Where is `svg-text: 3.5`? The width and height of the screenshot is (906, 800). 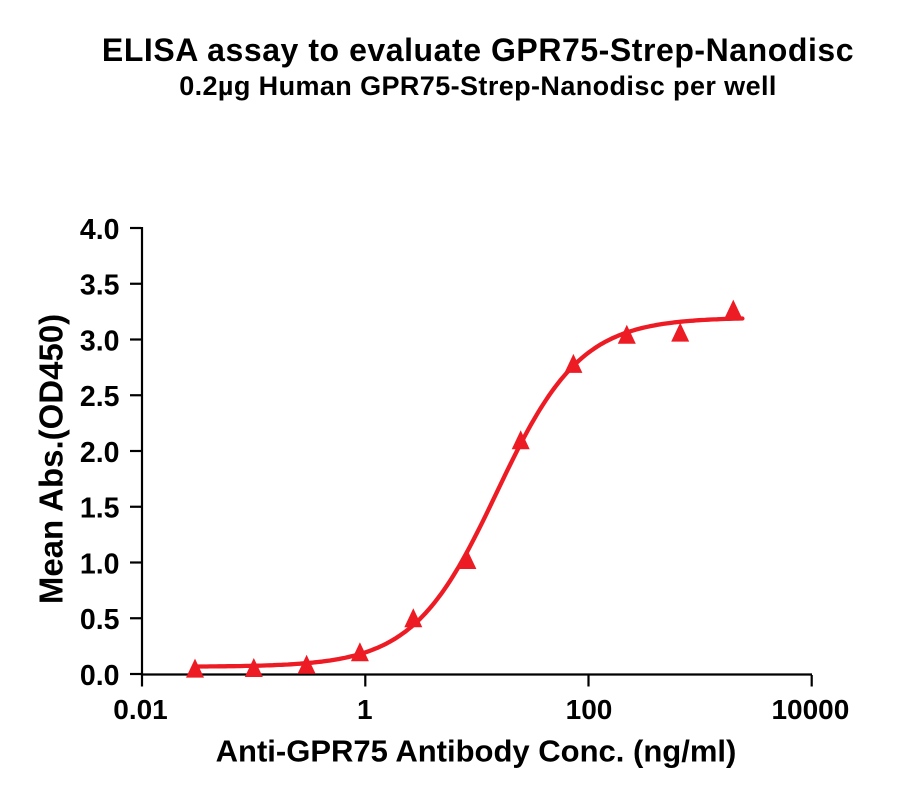 svg-text: 3.5 is located at coordinates (100, 286).